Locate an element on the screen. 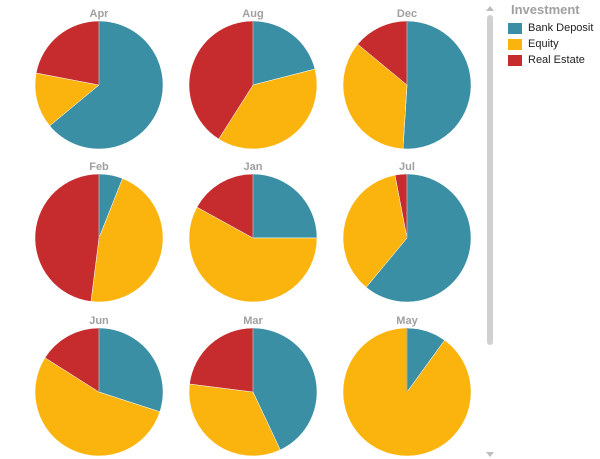  pie-feb: Feb is located at coordinates (99, 232).